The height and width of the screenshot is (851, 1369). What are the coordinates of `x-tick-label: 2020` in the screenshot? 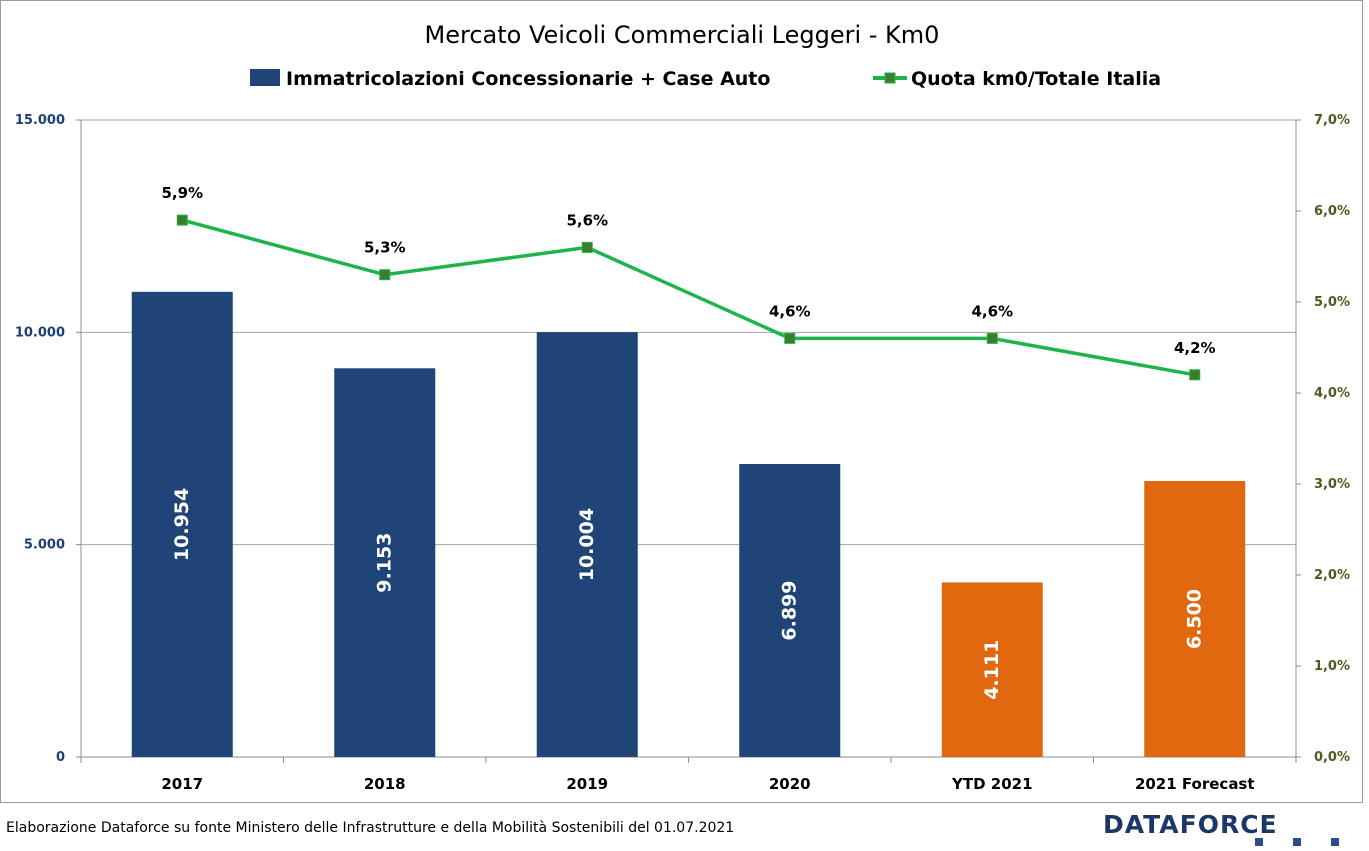 It's located at (790, 784).